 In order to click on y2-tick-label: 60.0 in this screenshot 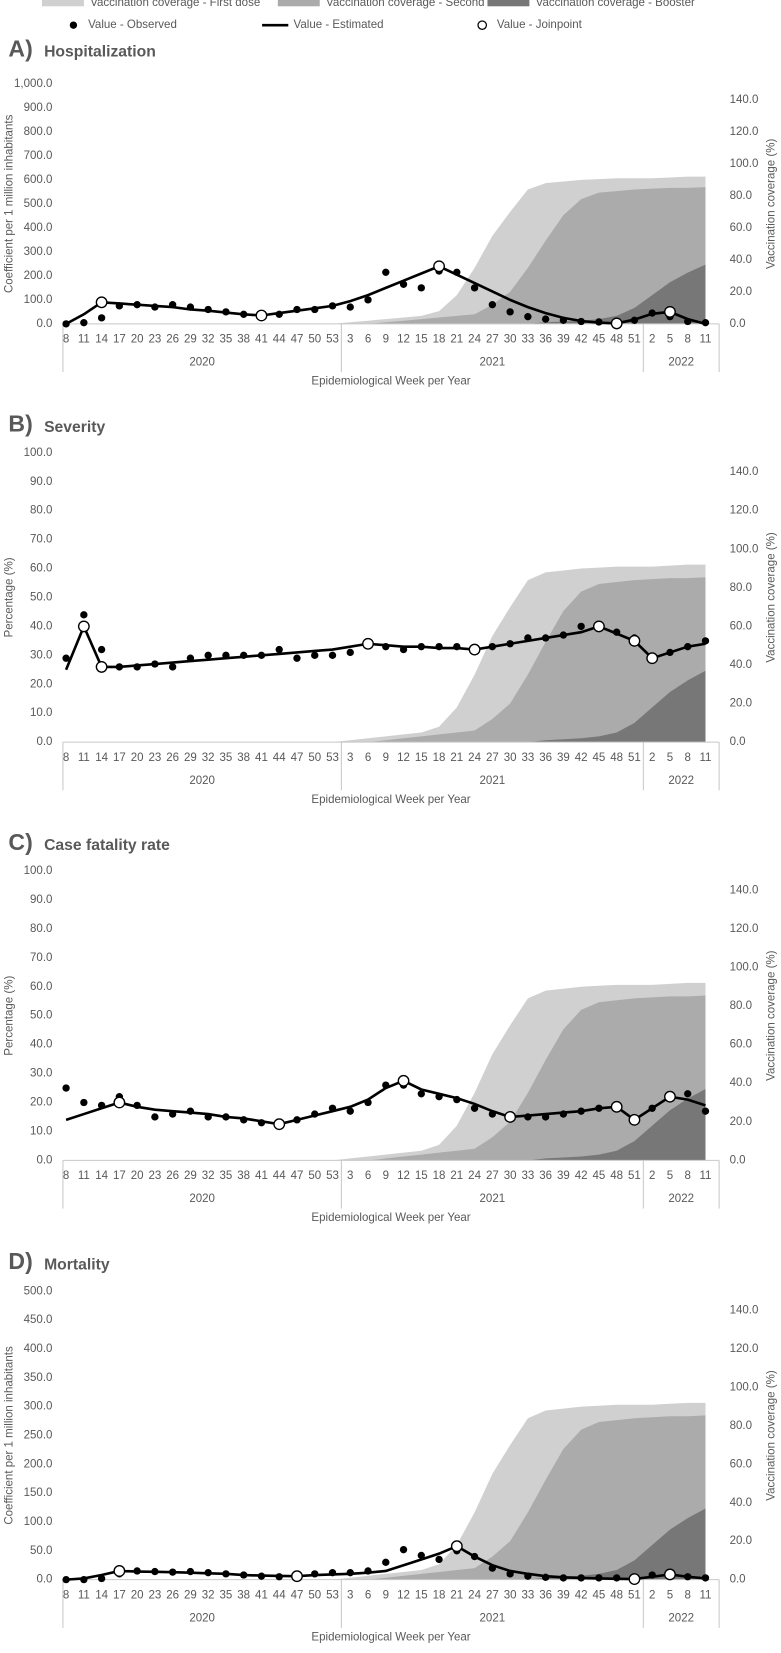, I will do `click(741, 1045)`.